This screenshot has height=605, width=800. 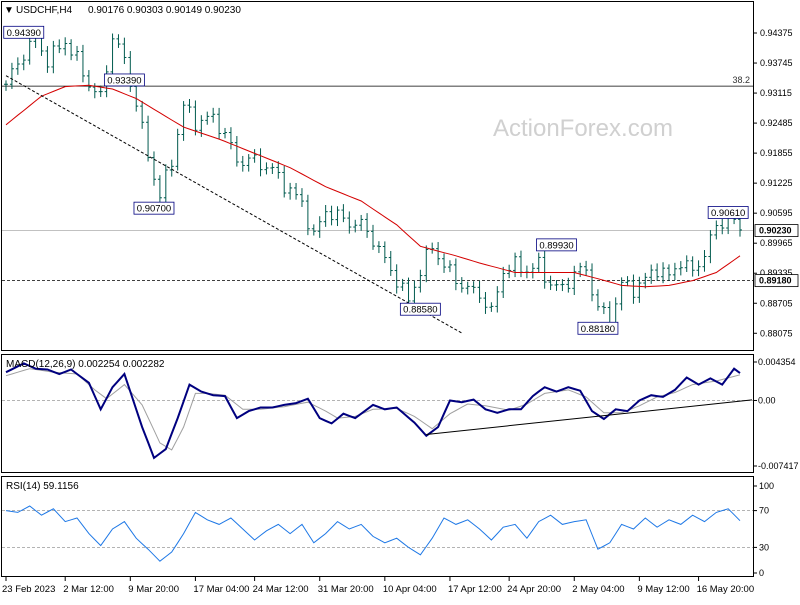 I want to click on rsi-y-axis: 100 70 30 0, so click(x=763, y=529).